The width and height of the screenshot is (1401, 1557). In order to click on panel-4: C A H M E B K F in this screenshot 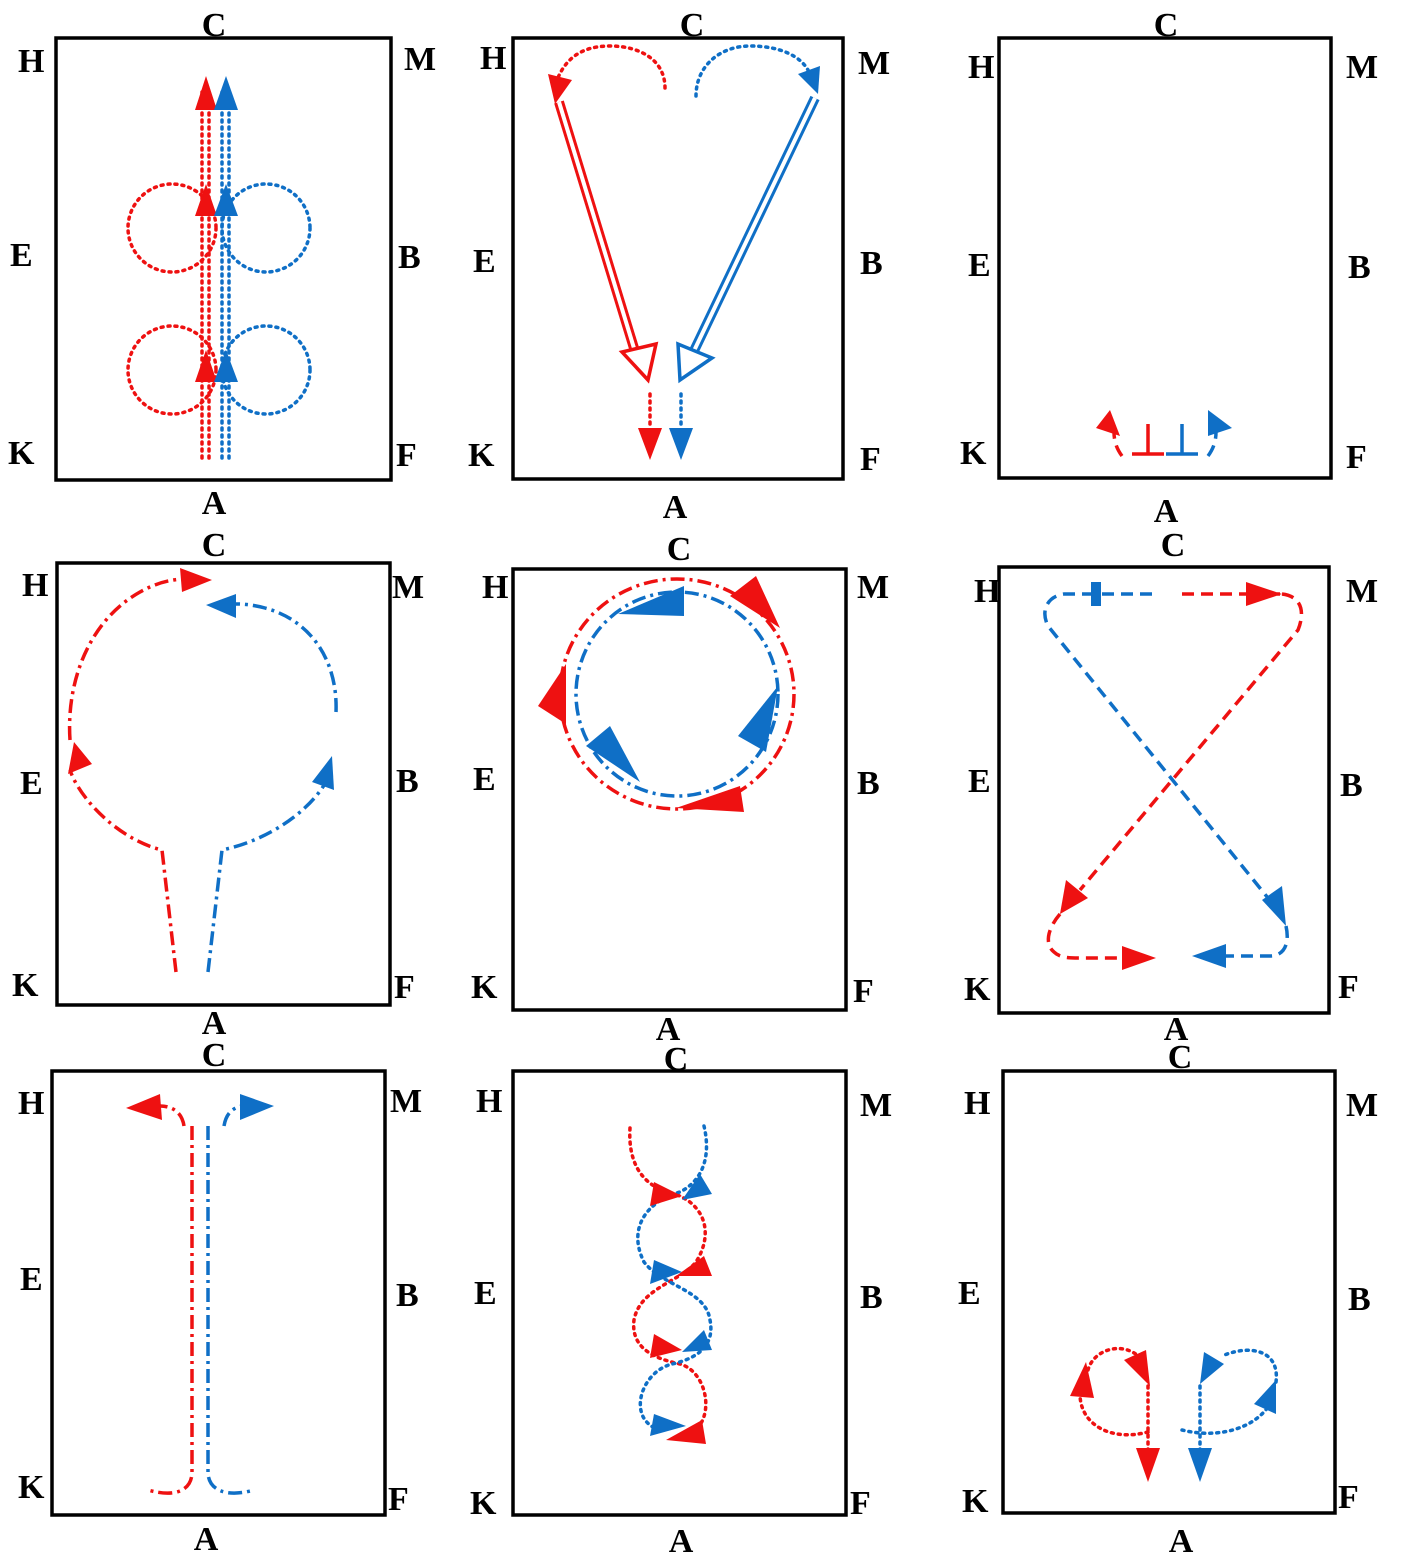, I will do `click(218, 784)`.